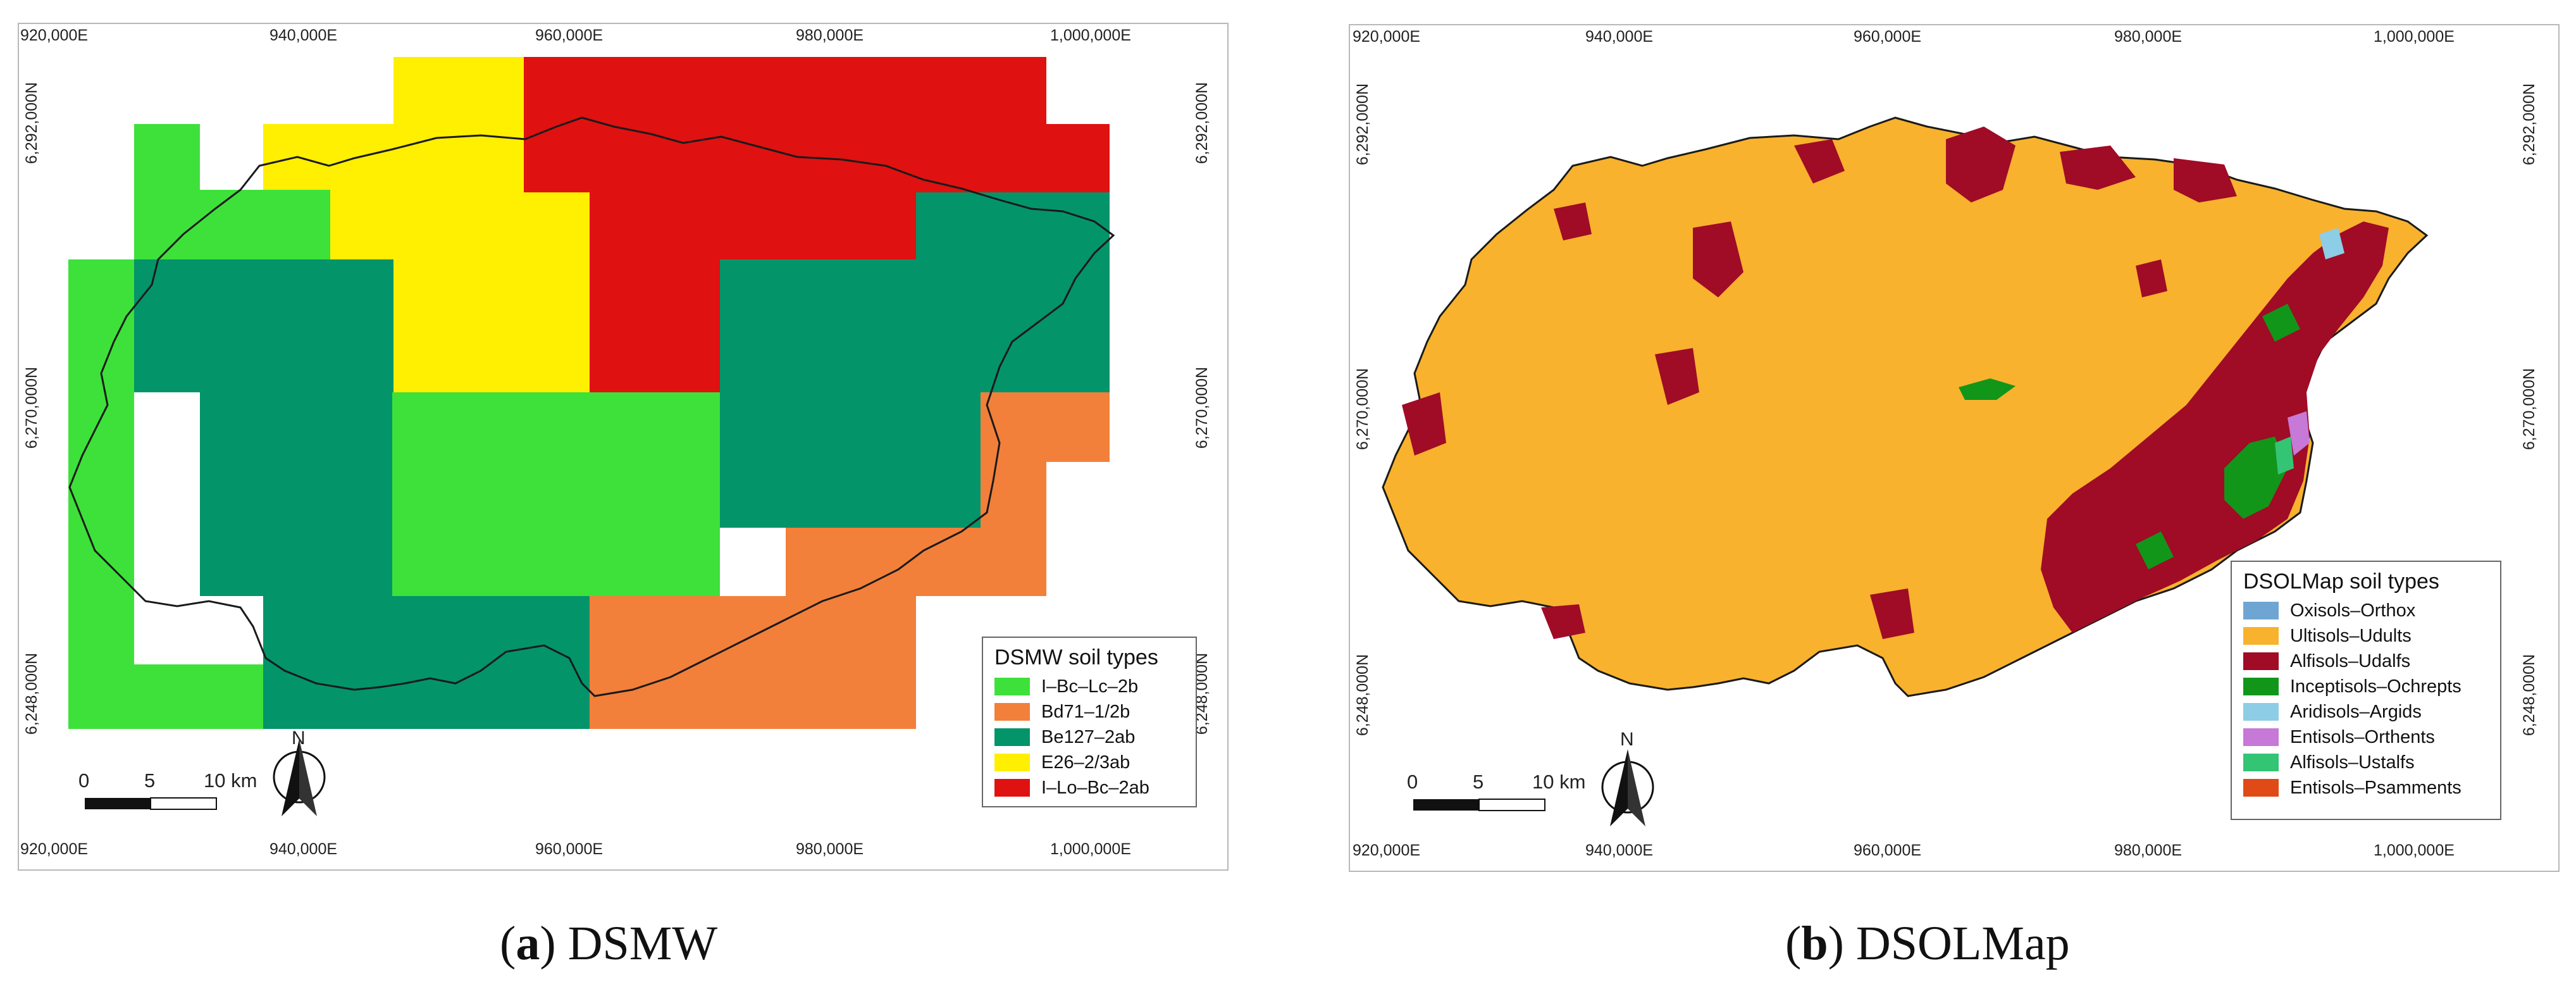 This screenshot has height=989, width=2576. Describe the element at coordinates (2366, 661) in the screenshot. I see `legend-item: Alfisols–Udalfs` at that location.